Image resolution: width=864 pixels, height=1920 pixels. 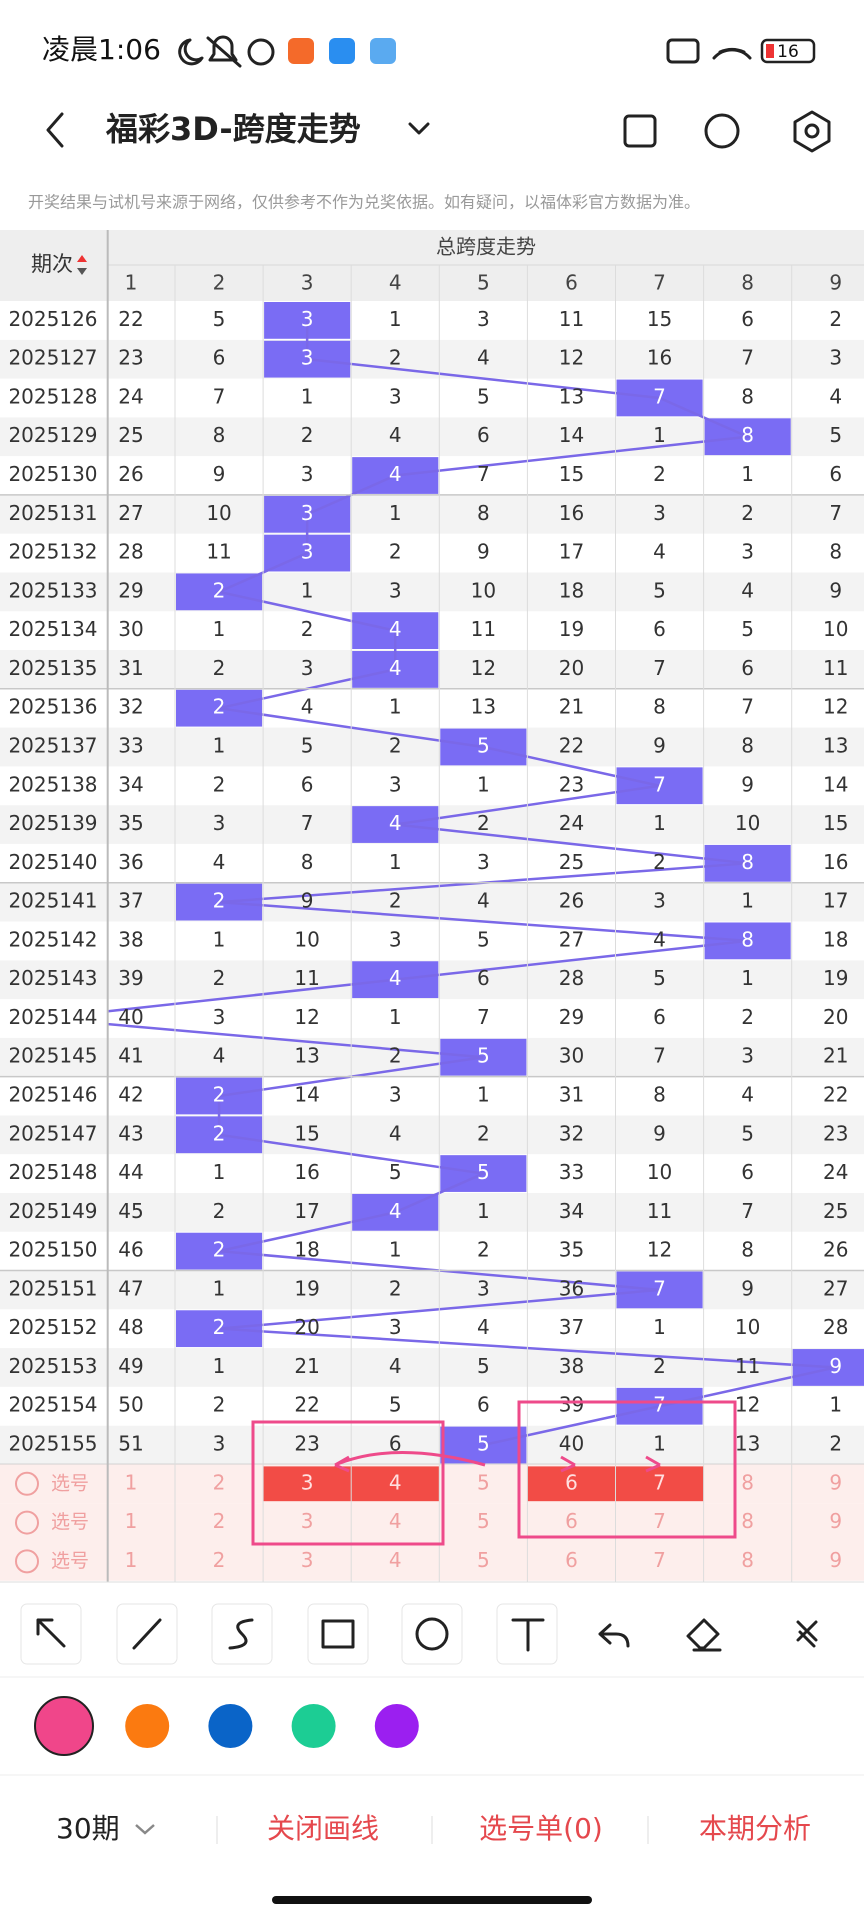 What do you see at coordinates (306, 1056) in the screenshot?
I see `cell-value: 13` at bounding box center [306, 1056].